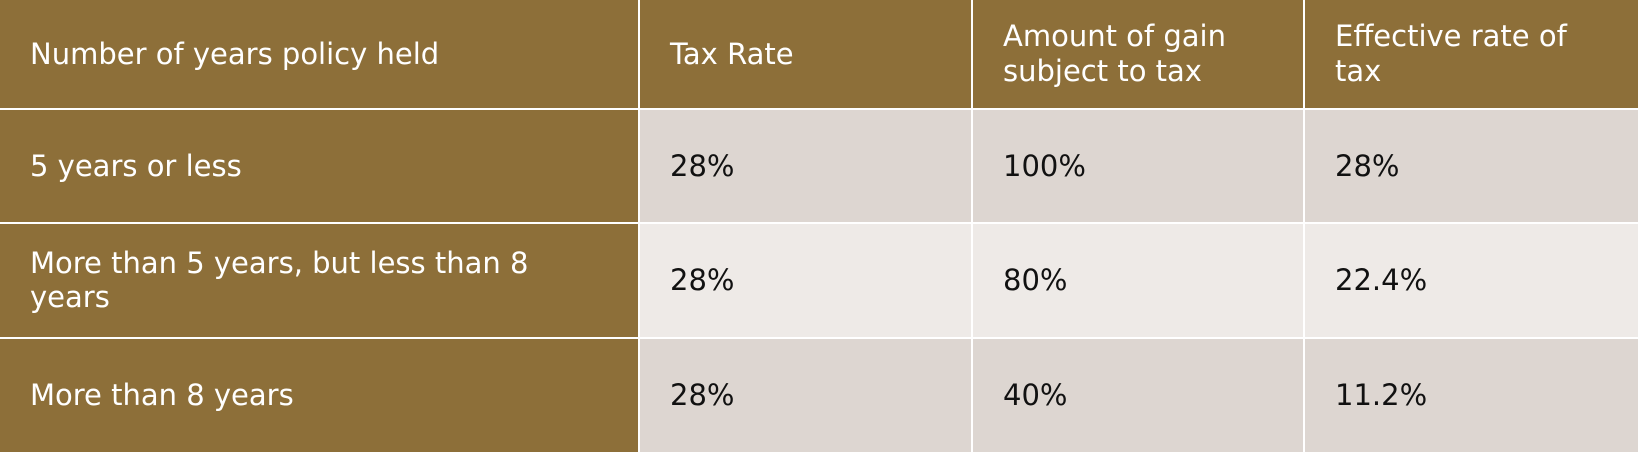 The image size is (1638, 452). Describe the element at coordinates (320, 166) in the screenshot. I see `row-label: 5 years or less` at that location.